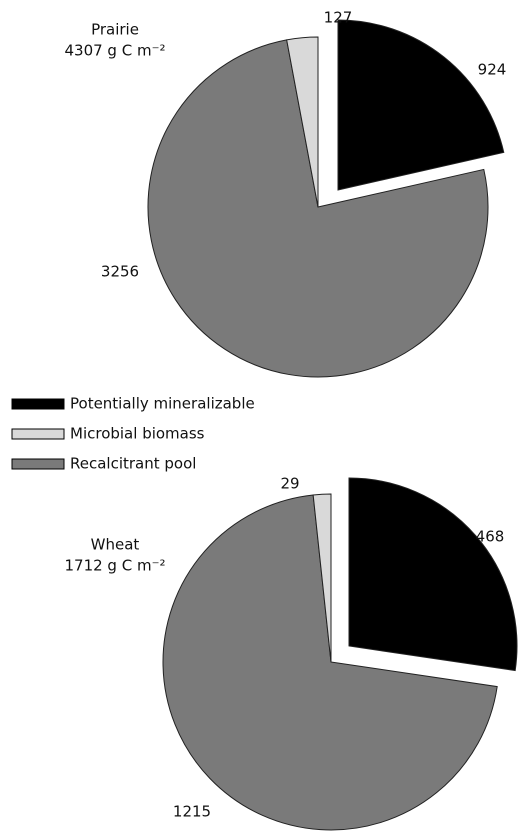 The image size is (519, 836). What do you see at coordinates (115, 30) in the screenshot?
I see `chart-title: Prairie` at bounding box center [115, 30].